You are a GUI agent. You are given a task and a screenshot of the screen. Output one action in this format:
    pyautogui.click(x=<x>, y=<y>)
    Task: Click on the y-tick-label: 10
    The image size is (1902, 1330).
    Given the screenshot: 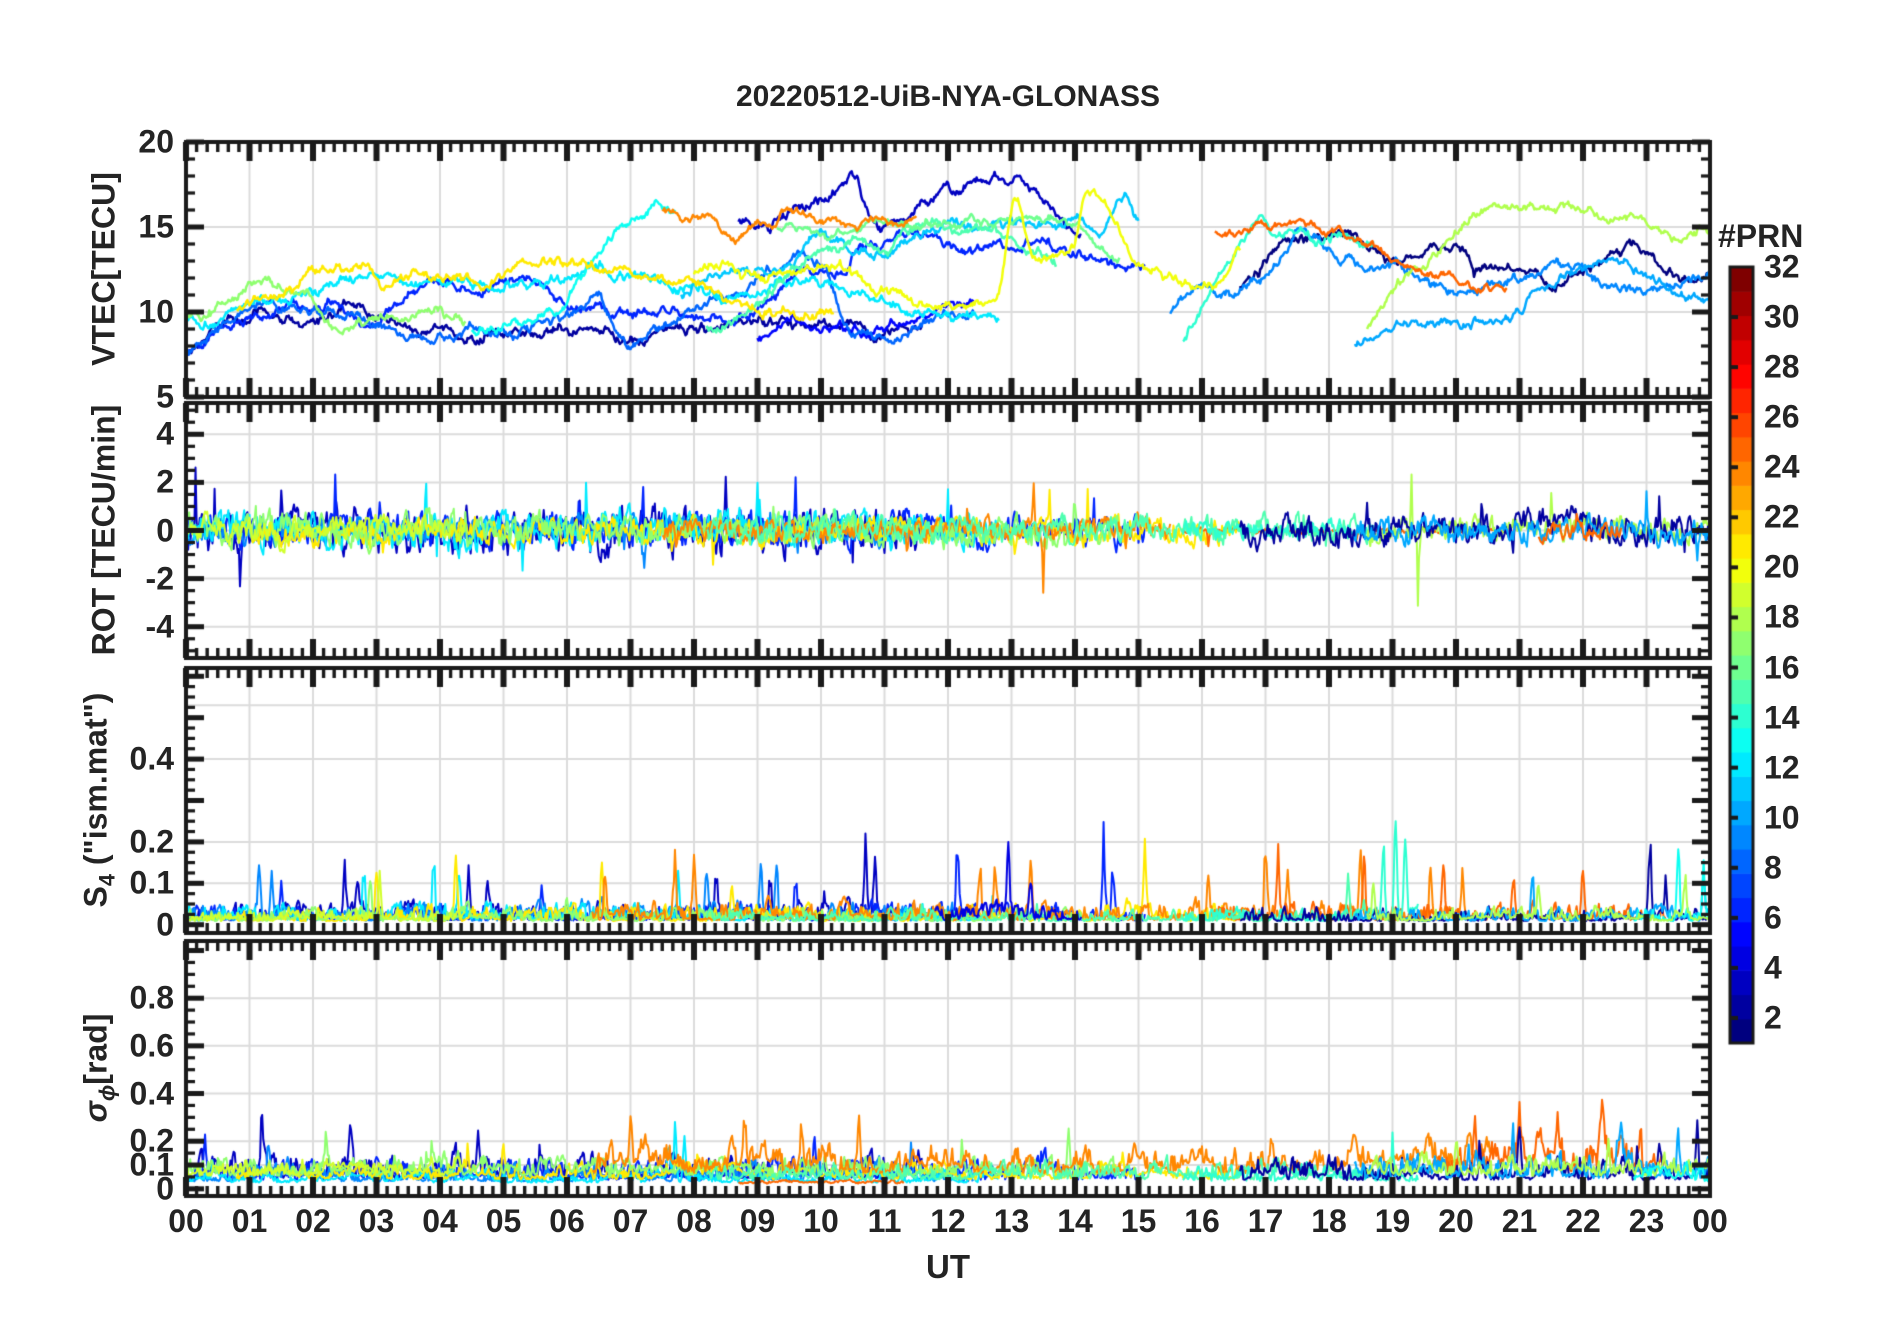 What is the action you would take?
    pyautogui.click(x=156, y=311)
    